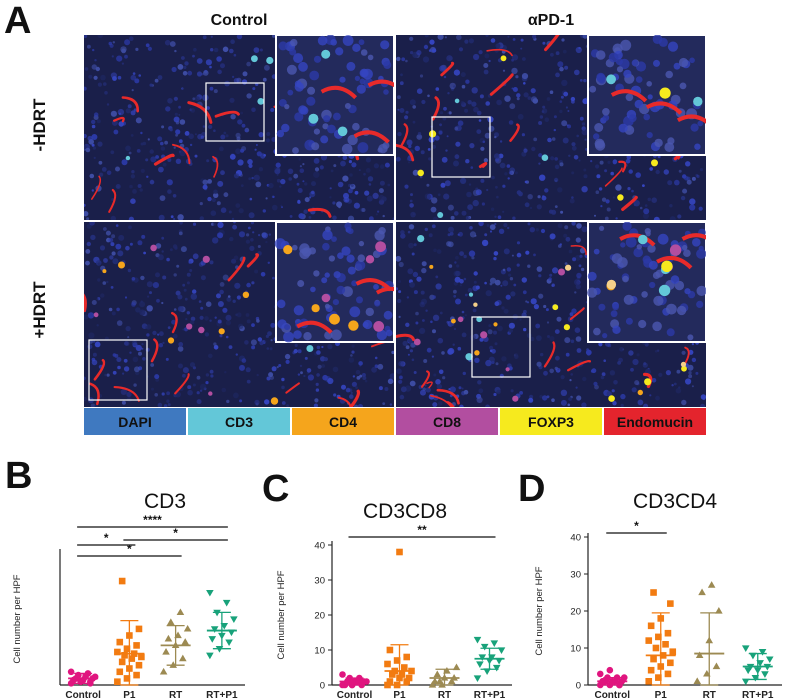  Describe the element at coordinates (343, 421) in the screenshot. I see `legend-cd4: CD4` at that location.